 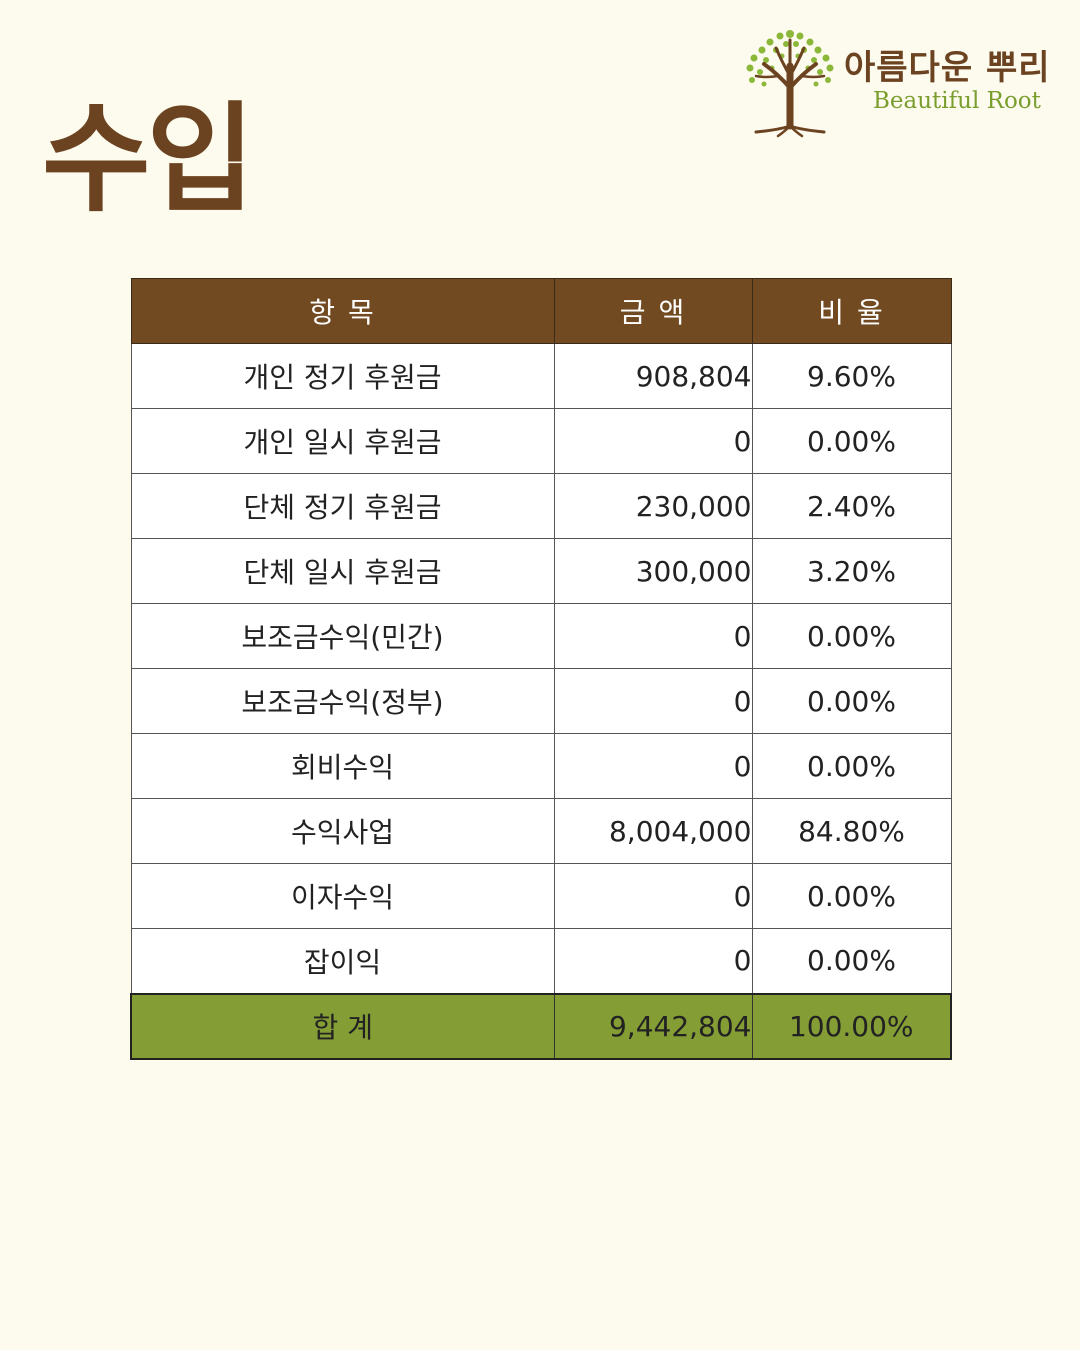 What do you see at coordinates (342, 636) in the screenshot?
I see `cell-item: 보조금수익(민간)` at bounding box center [342, 636].